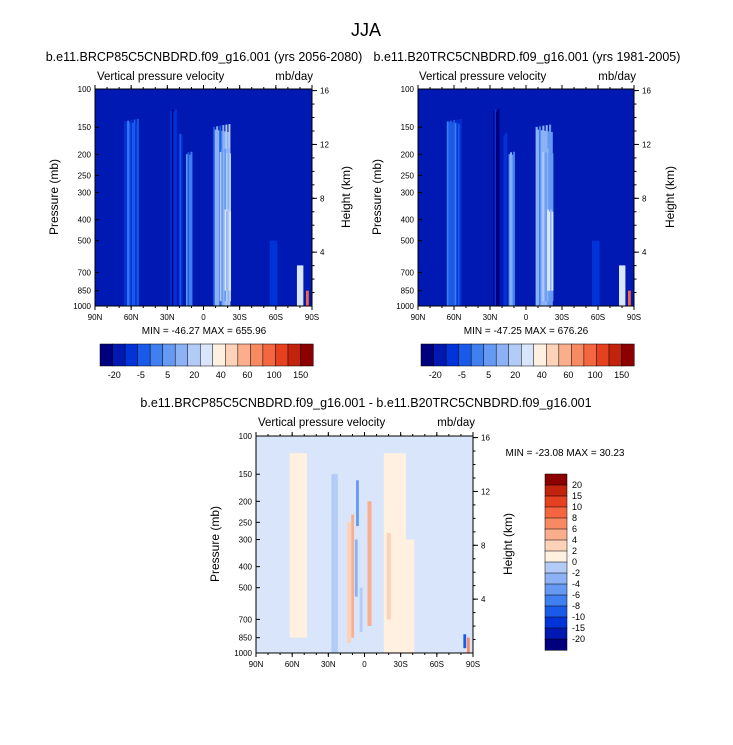 This screenshot has width=733, height=745. I want to click on panel-a-x-tick-label: 30S, so click(240, 317).